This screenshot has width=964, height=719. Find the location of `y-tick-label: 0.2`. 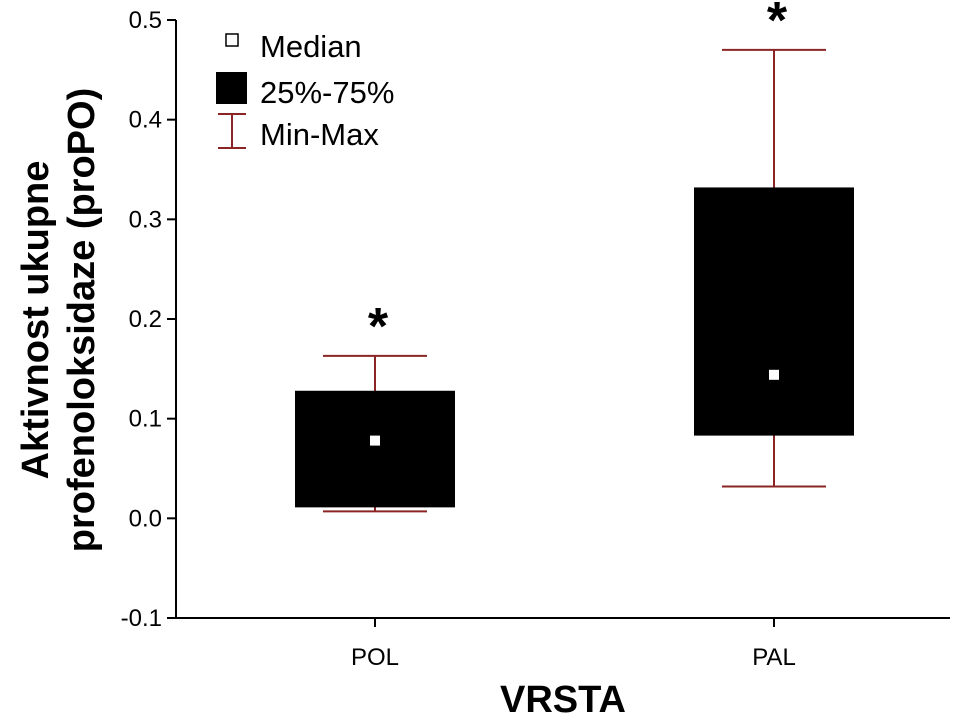

y-tick-label: 0.2 is located at coordinates (145, 319).